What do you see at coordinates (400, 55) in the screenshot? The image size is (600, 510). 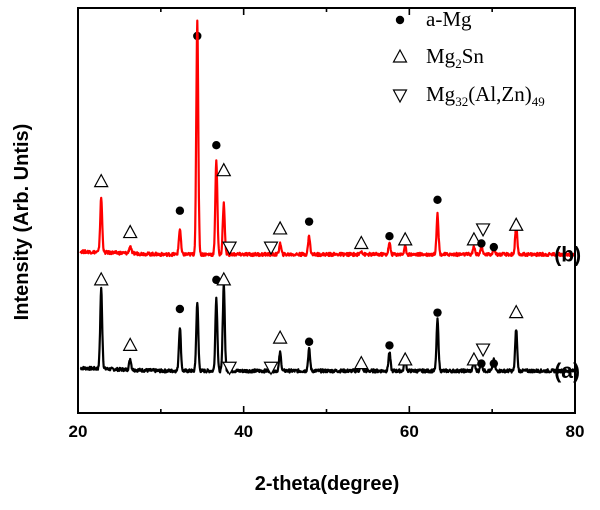 I see `legend-marker-triangle-up` at bounding box center [400, 55].